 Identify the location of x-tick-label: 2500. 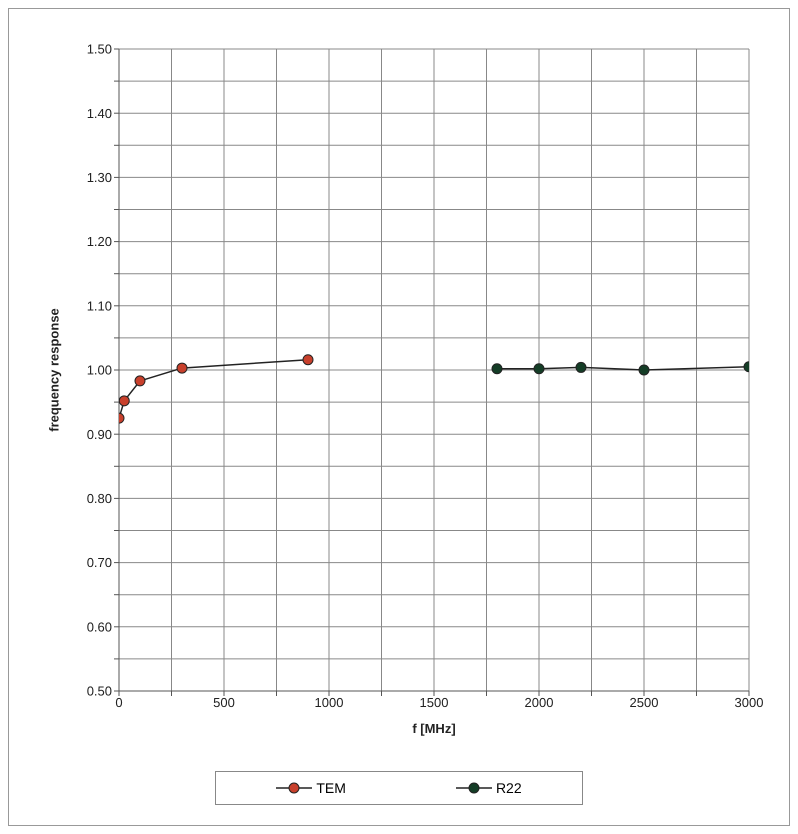
(644, 702).